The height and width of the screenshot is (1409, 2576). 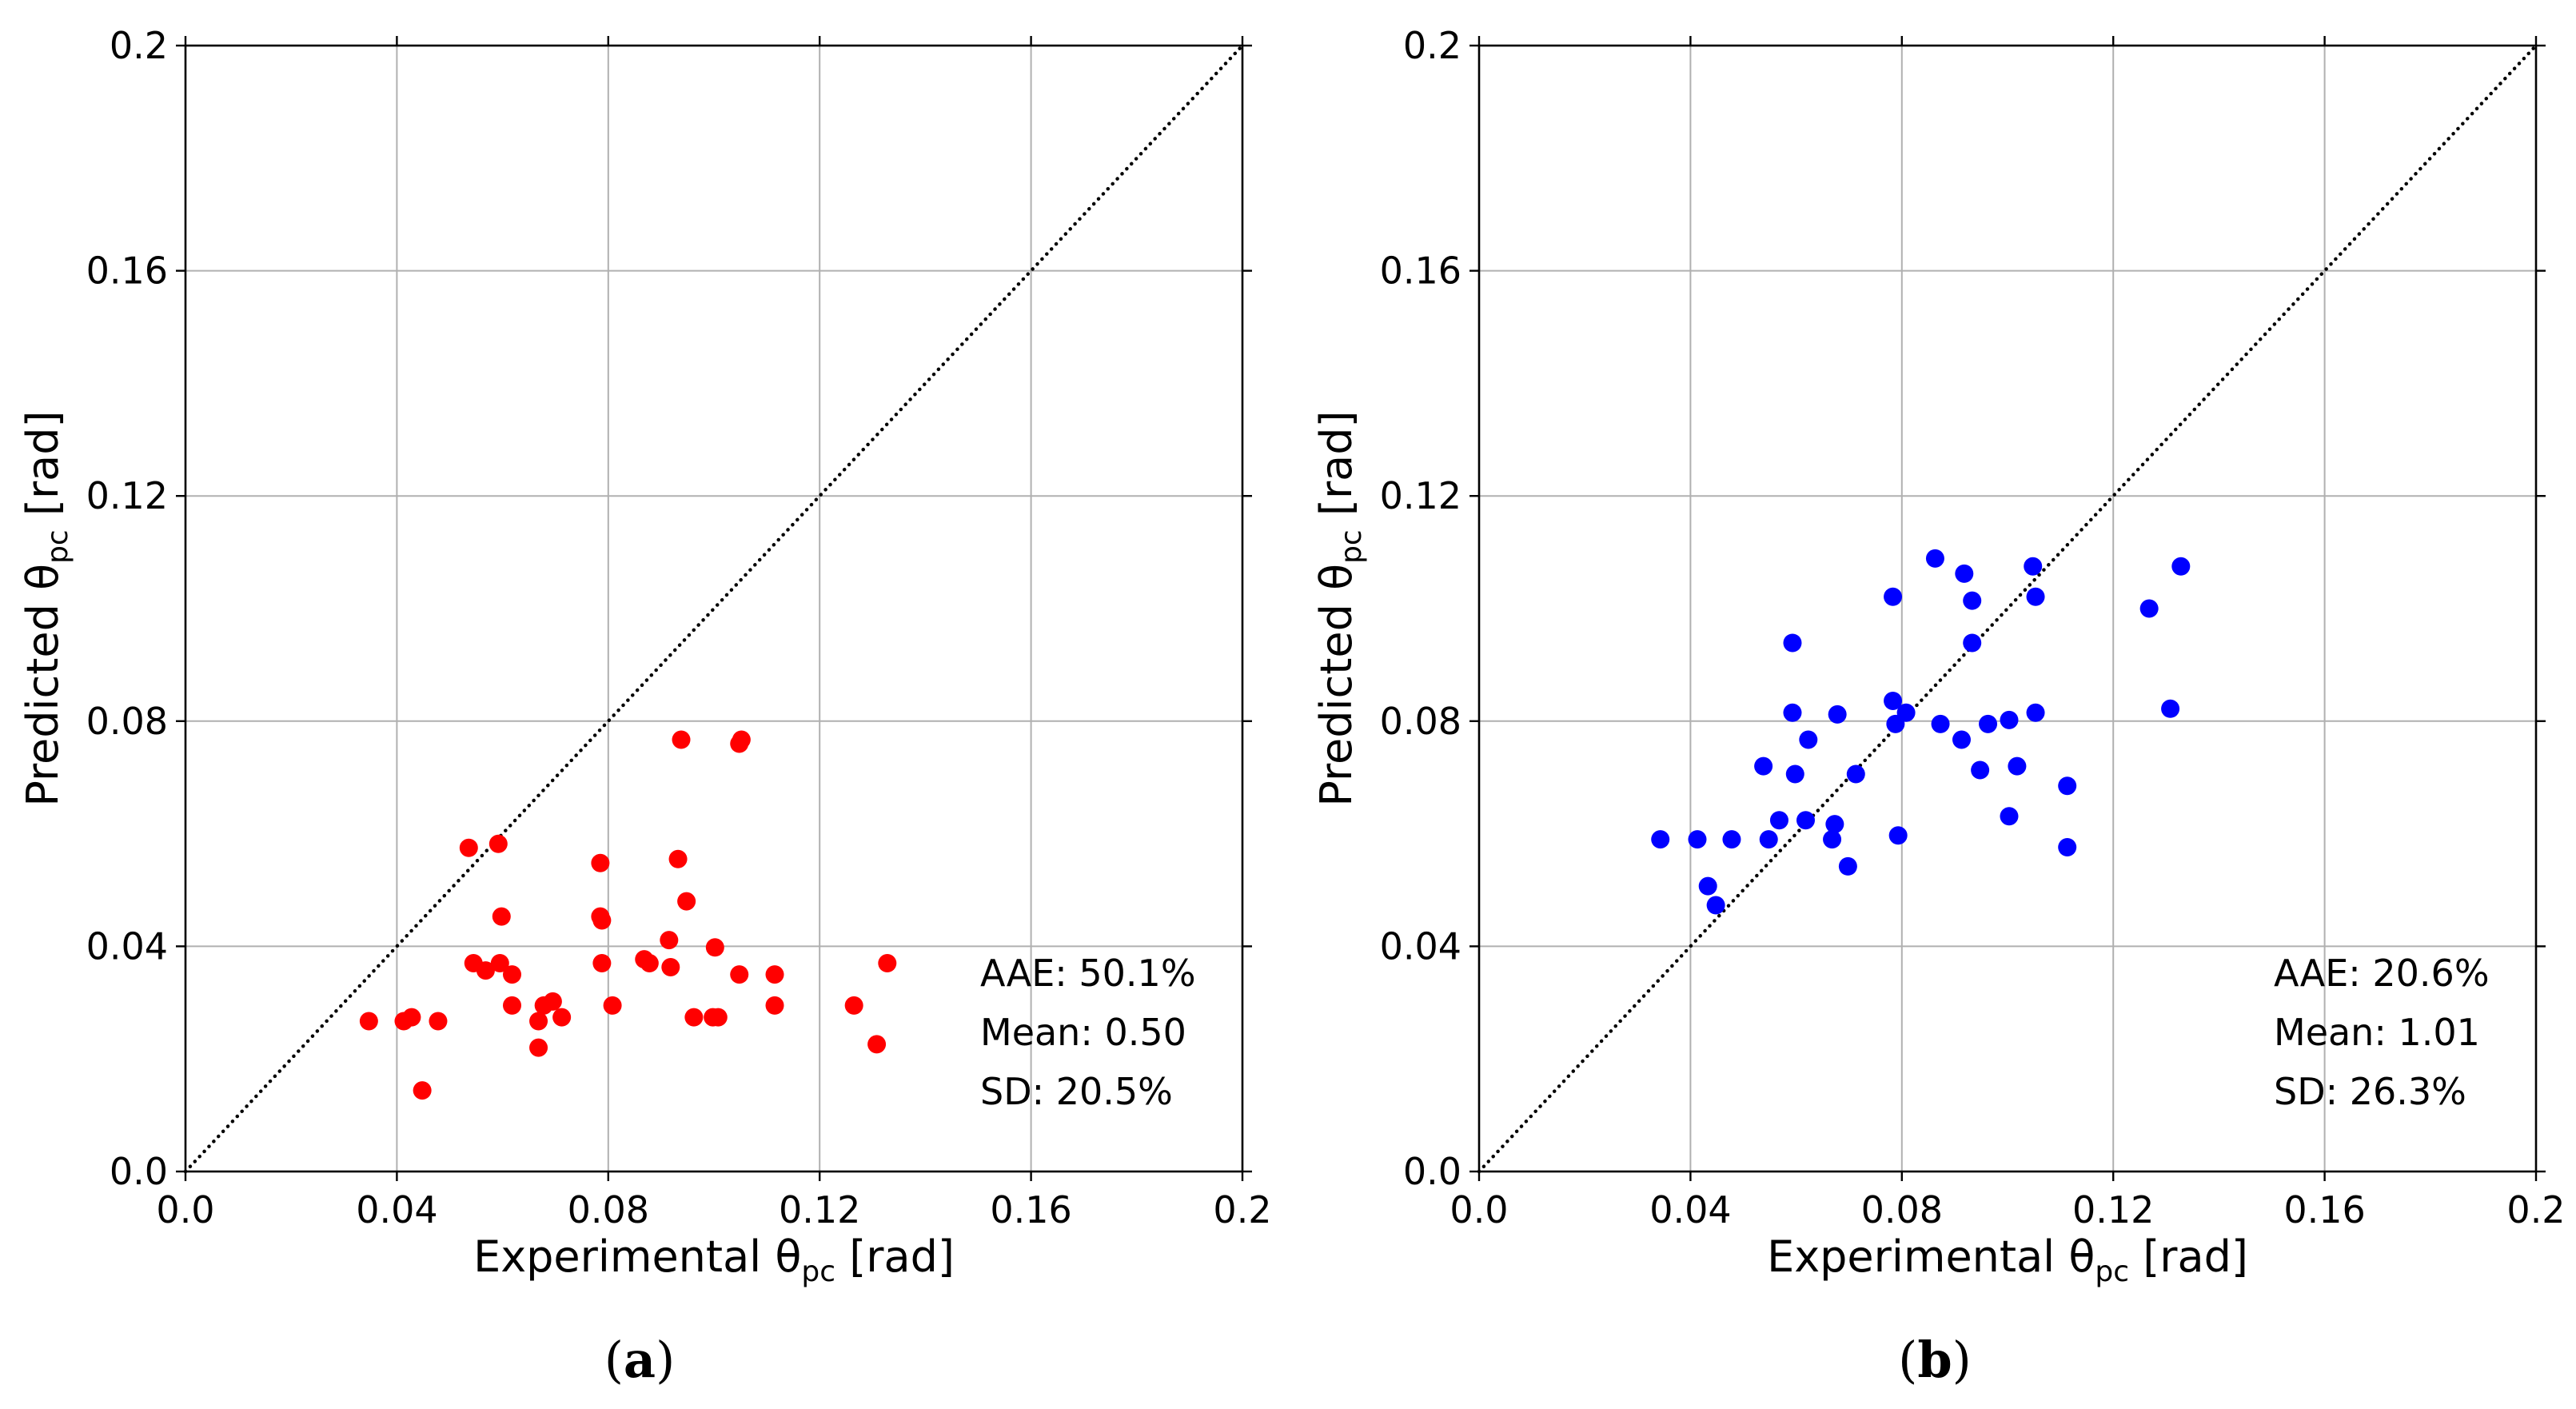 What do you see at coordinates (139, 45) in the screenshot?
I see `y-tick-label: 0.2` at bounding box center [139, 45].